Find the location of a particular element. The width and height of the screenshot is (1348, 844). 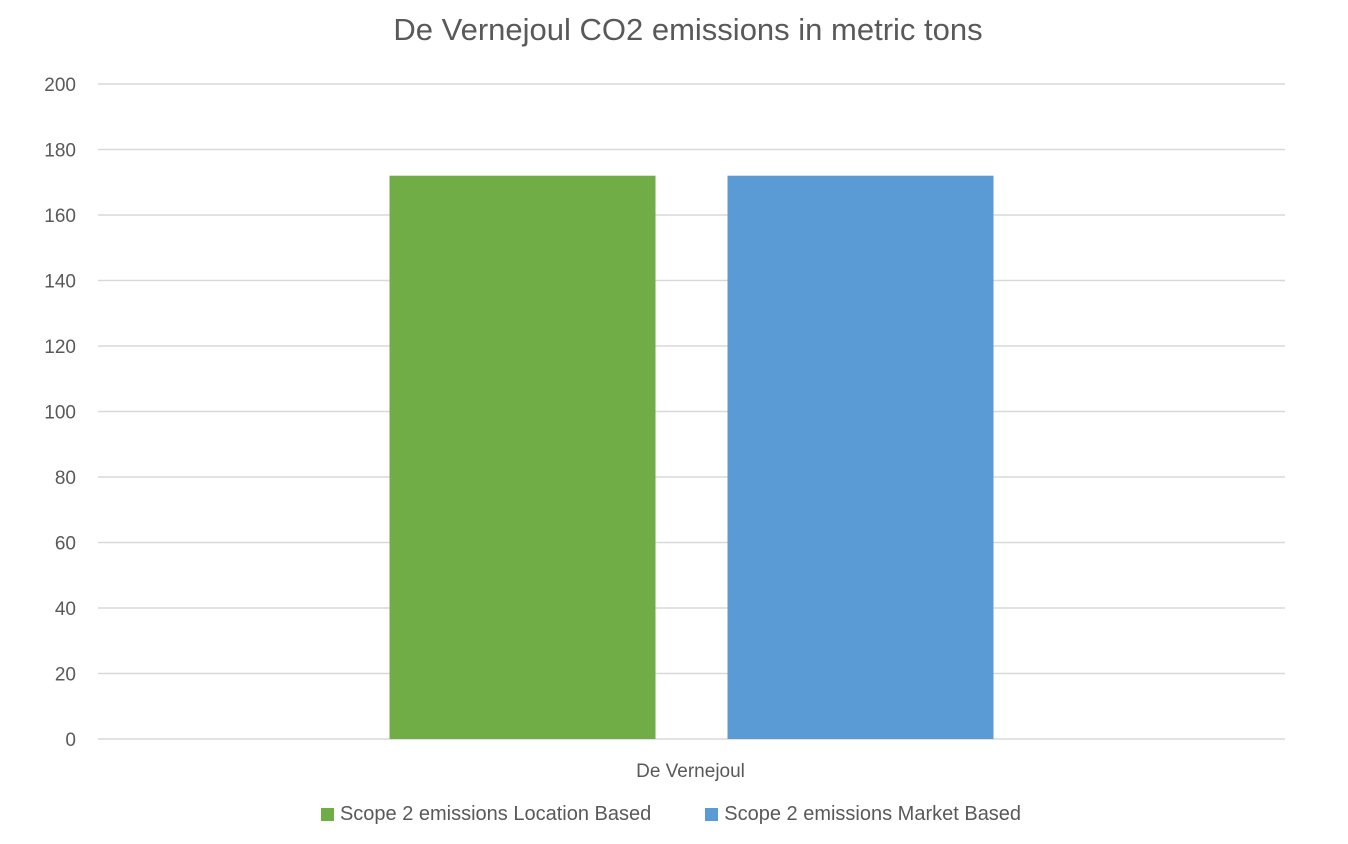

y-tick-label: 160 is located at coordinates (60, 216).